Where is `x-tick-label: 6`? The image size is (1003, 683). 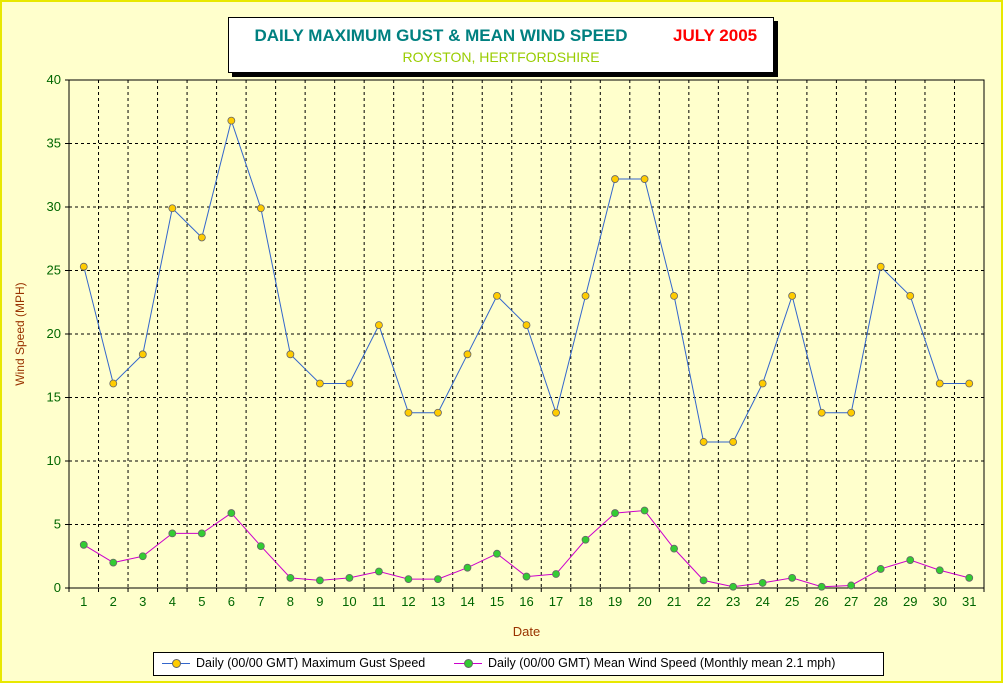
x-tick-label: 6 is located at coordinates (231, 601).